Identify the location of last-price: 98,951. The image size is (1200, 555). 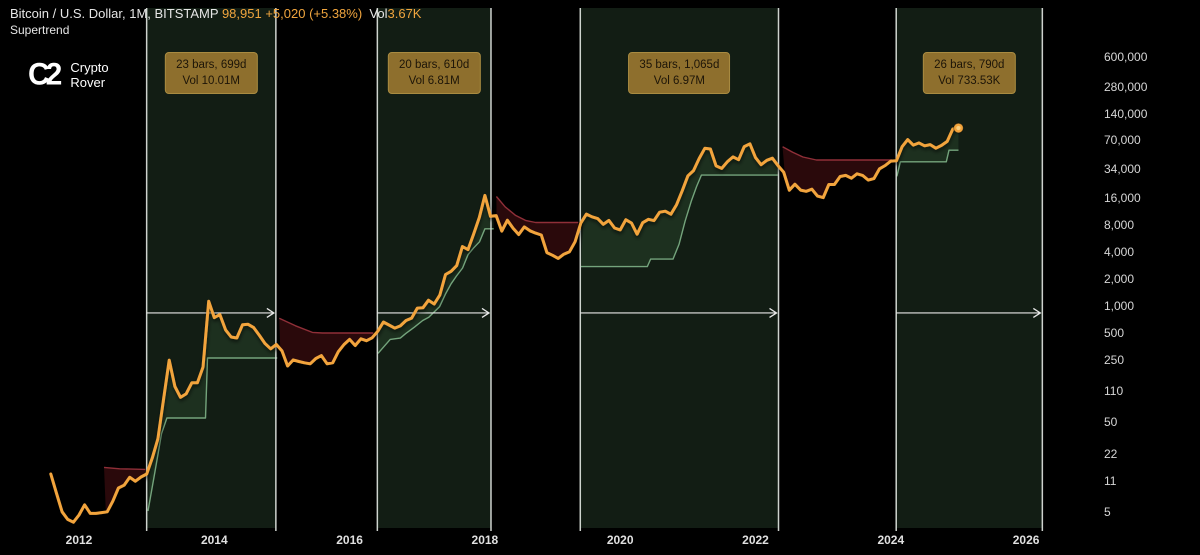
(241, 13).